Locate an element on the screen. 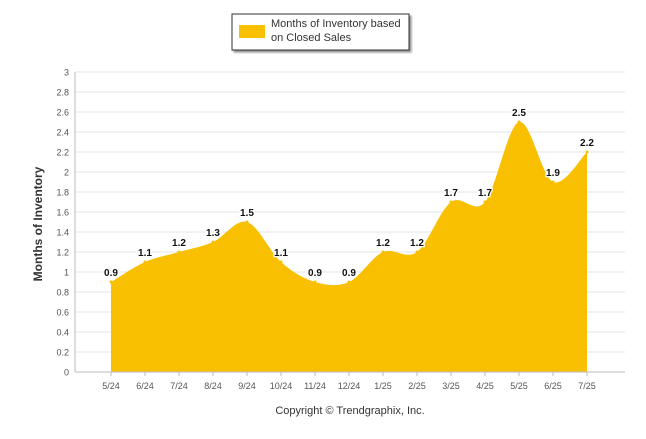  y-tick-label: 1 is located at coordinates (66, 273).